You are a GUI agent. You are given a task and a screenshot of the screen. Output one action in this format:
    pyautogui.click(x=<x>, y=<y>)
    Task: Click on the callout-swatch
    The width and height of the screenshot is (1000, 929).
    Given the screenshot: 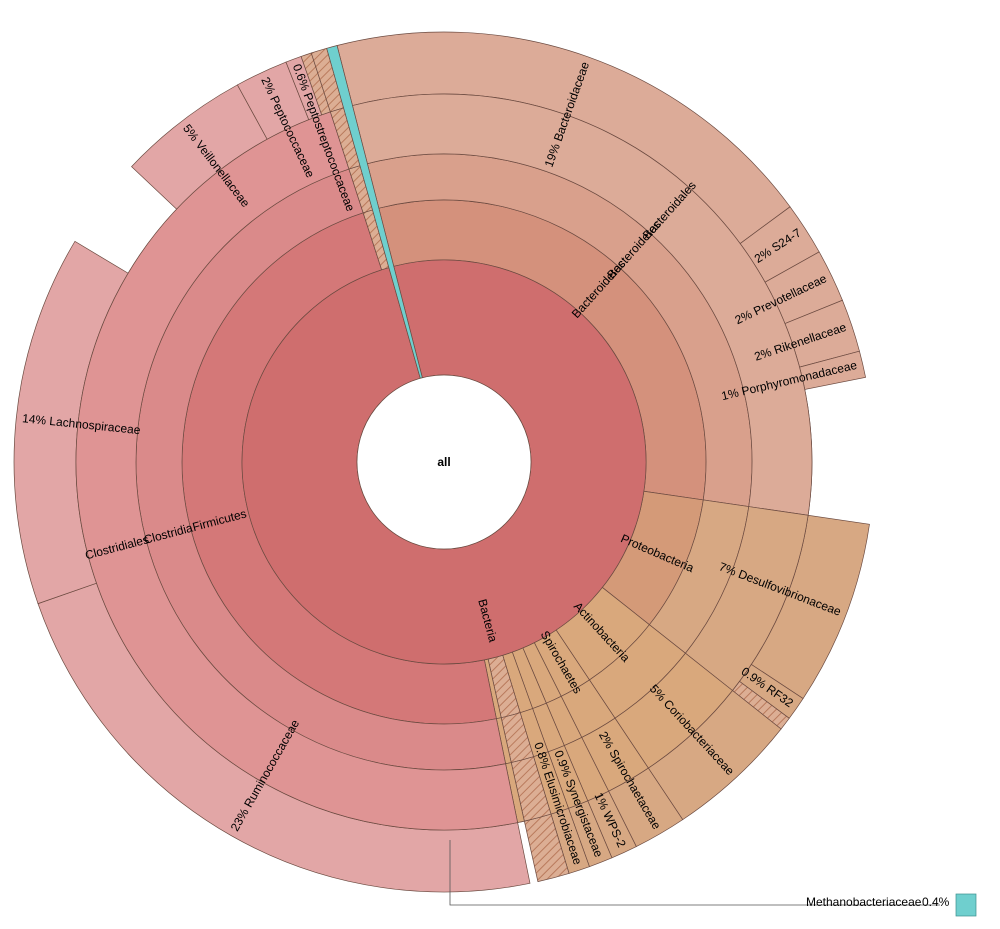 What is the action you would take?
    pyautogui.click(x=966, y=905)
    